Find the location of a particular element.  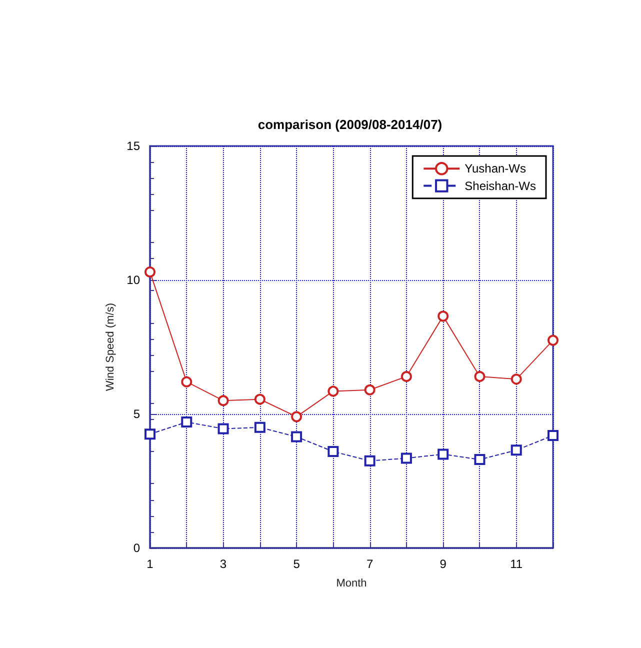

y-tick-label: 15 is located at coordinates (133, 146).